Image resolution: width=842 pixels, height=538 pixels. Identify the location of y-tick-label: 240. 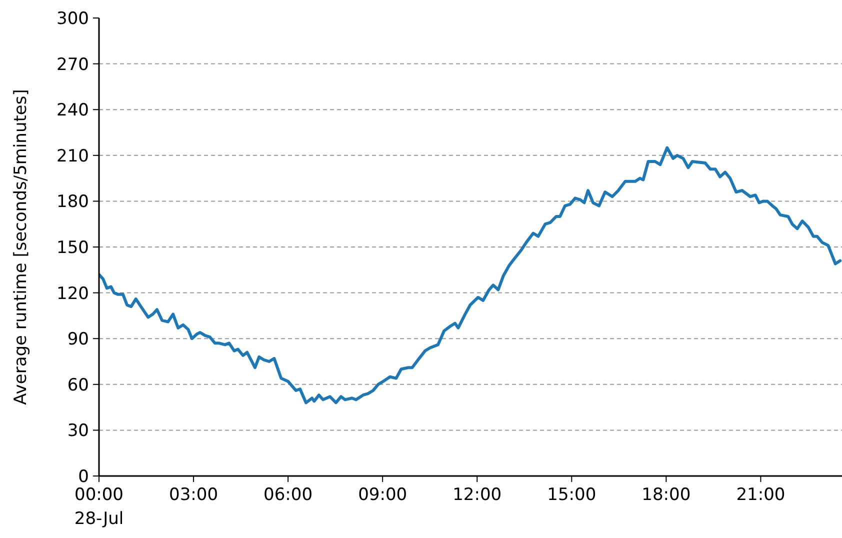
(72, 110).